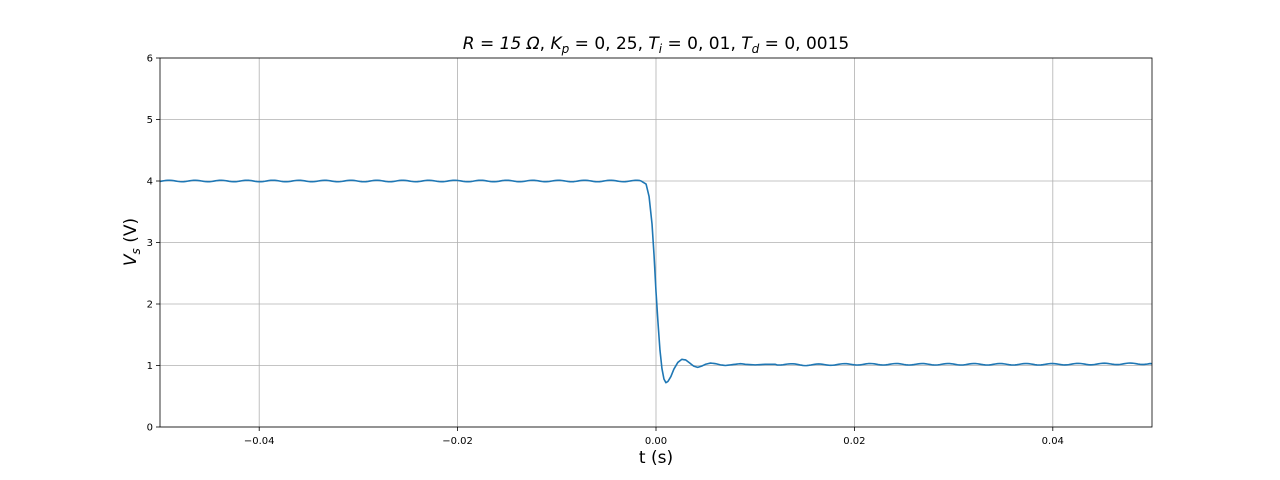 The height and width of the screenshot is (480, 1280). What do you see at coordinates (696, 44) in the screenshot?
I see `title-ti-value: = 0, 01` at bounding box center [696, 44].